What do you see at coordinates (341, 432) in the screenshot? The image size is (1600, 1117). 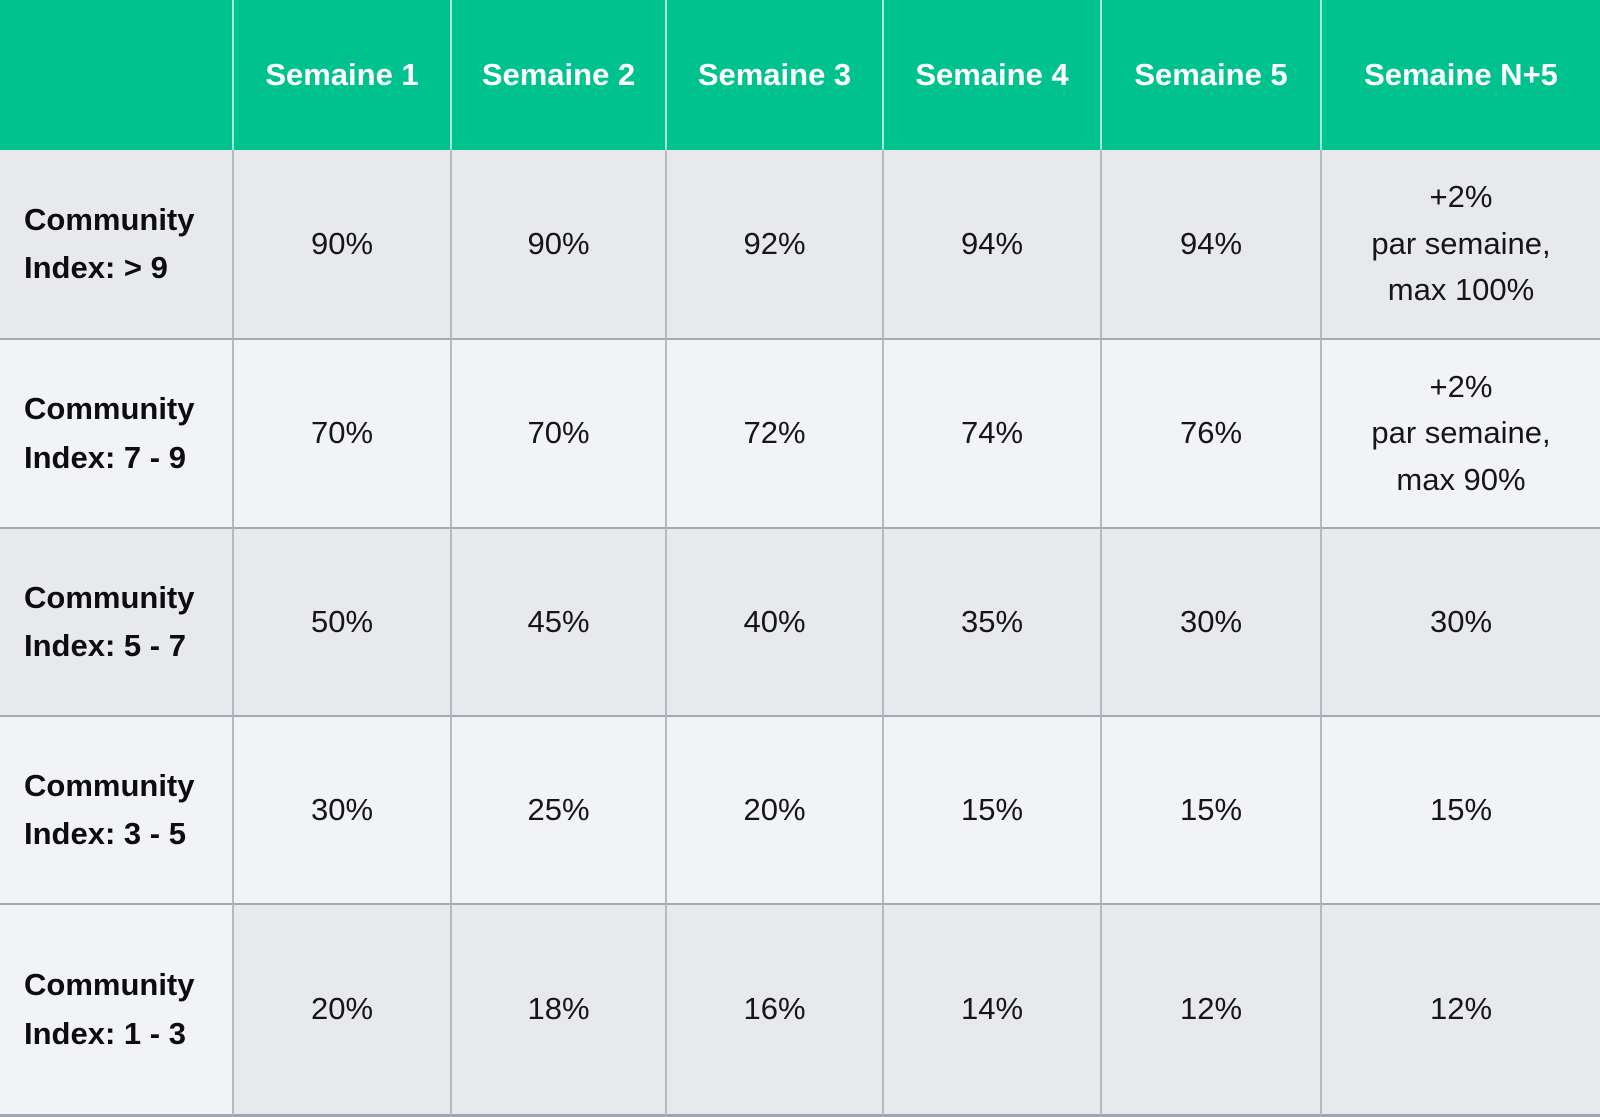 I see `cell-7-9-semaine-1: 70%` at bounding box center [341, 432].